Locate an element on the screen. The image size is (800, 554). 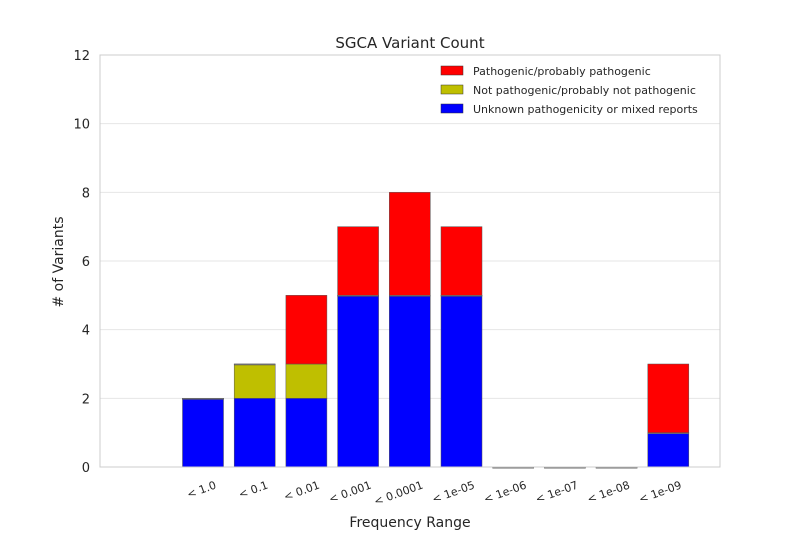
x-tick-label: < 1e-07 is located at coordinates (557, 492).